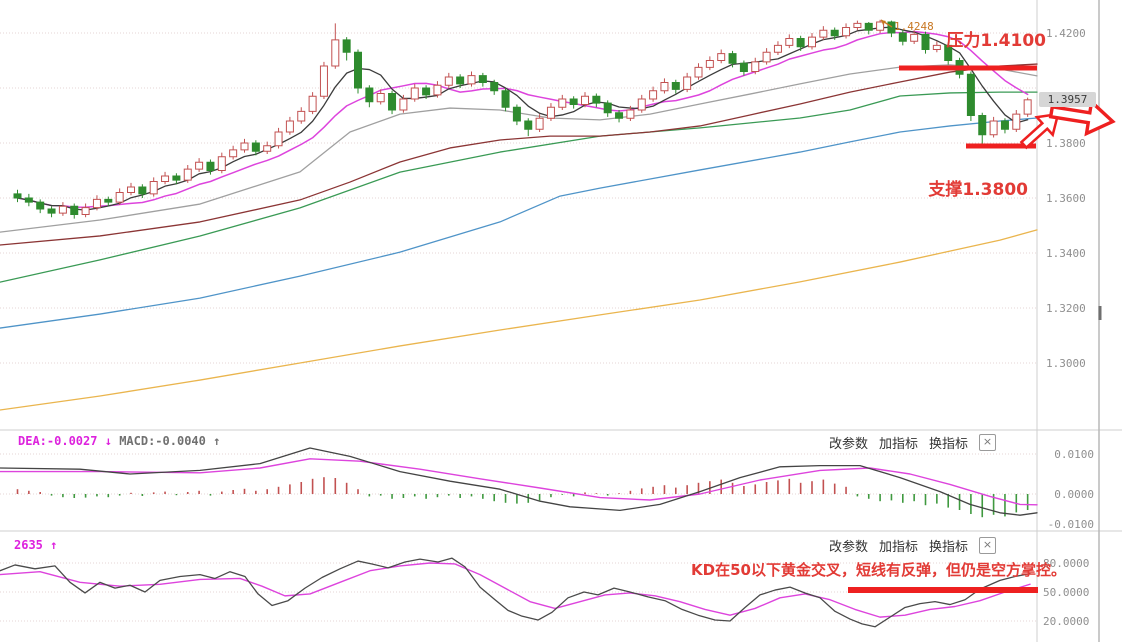 Image resolution: width=1122 pixels, height=642 pixels. I want to click on macd-header: DEA:-0.0027 ↓ MACD:-0.0040 ↑, so click(119, 441).